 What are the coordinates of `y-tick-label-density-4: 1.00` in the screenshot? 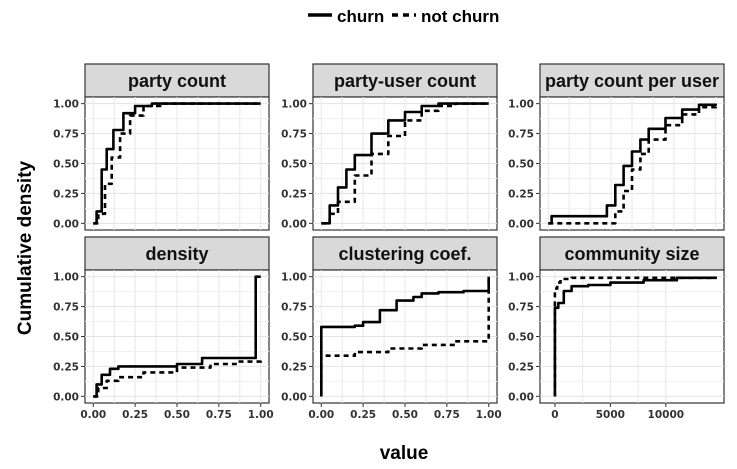 It's located at (66, 278).